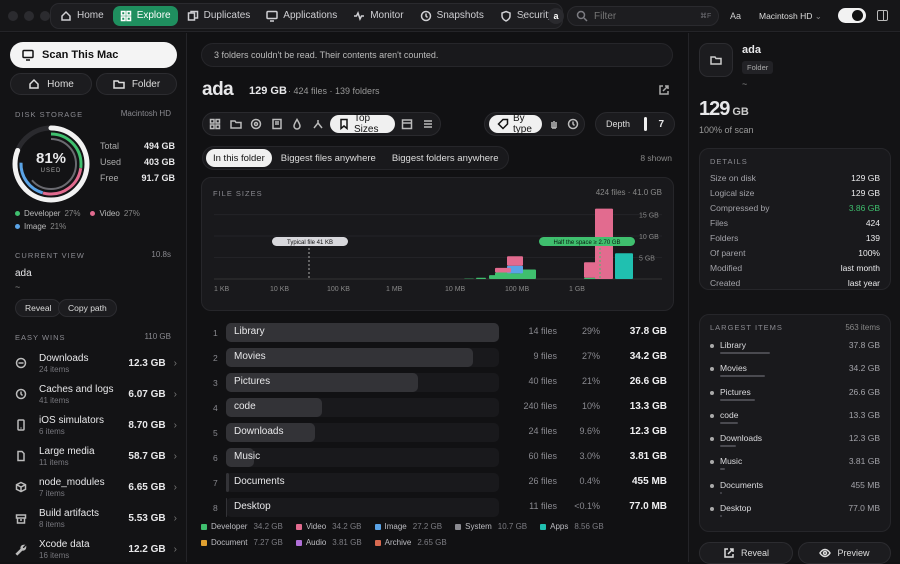 The width and height of the screenshot is (900, 564). What do you see at coordinates (790, 16) in the screenshot?
I see `disk-selector: Macintosh HD ⌄` at bounding box center [790, 16].